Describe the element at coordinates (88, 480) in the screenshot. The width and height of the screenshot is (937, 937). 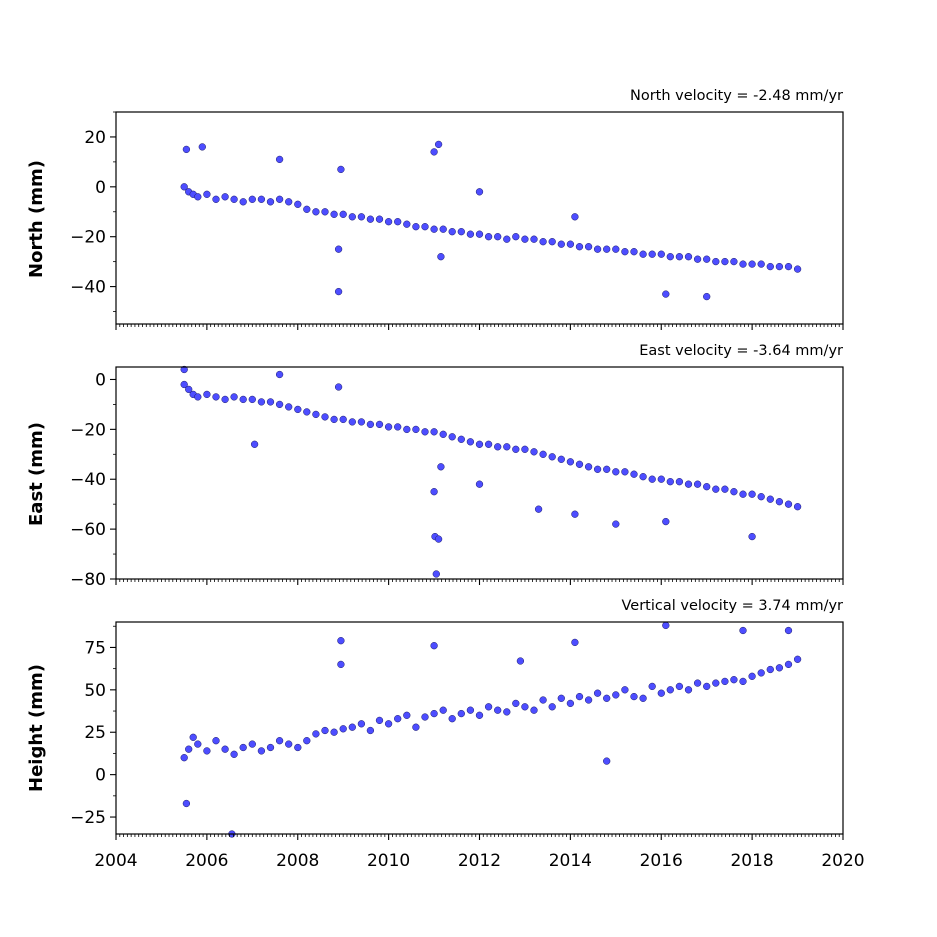
I see `east-y-tick-label: −40` at that location.